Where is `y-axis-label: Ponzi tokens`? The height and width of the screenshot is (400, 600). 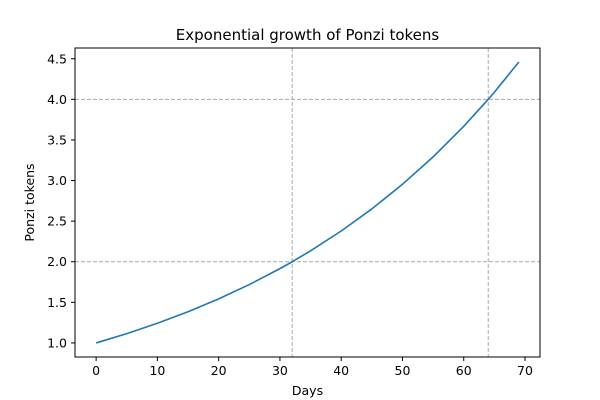
y-axis-label: Ponzi tokens is located at coordinates (29, 202).